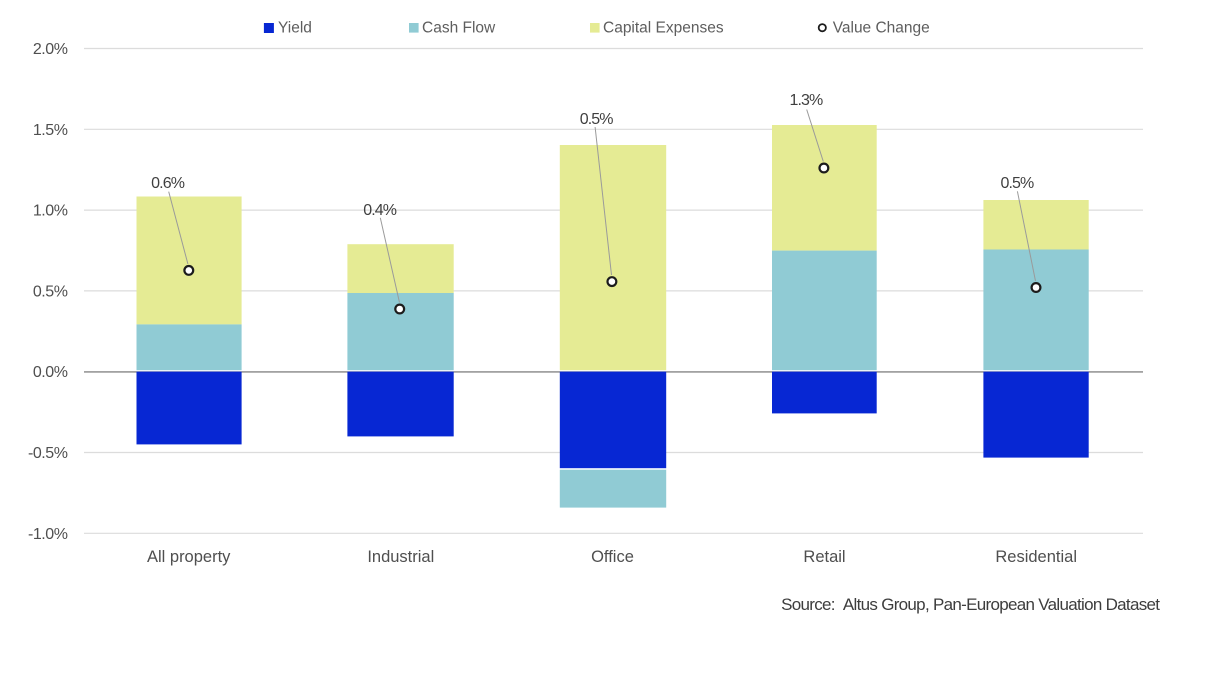  What do you see at coordinates (50, 49) in the screenshot?
I see `svg-text: 2.0%` at bounding box center [50, 49].